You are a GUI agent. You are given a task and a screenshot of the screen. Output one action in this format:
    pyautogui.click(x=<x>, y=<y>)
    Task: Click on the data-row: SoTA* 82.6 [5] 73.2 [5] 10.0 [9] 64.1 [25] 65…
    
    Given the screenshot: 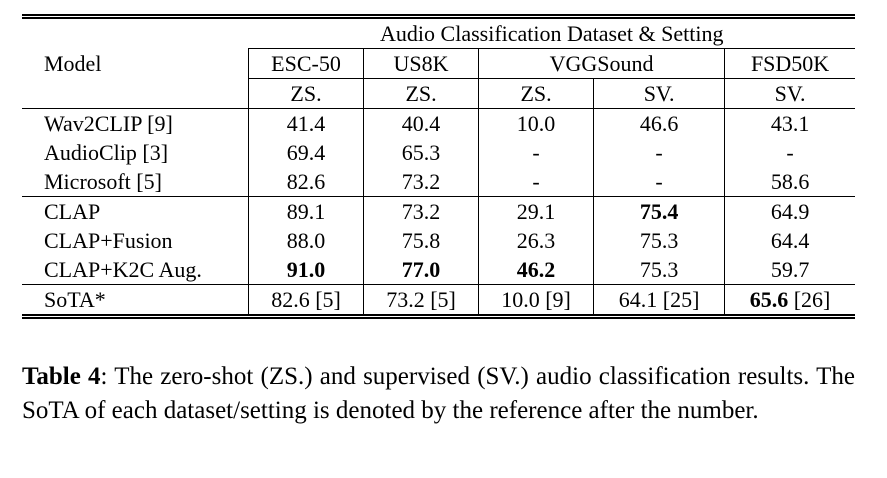 What is the action you would take?
    pyautogui.click(x=438, y=300)
    